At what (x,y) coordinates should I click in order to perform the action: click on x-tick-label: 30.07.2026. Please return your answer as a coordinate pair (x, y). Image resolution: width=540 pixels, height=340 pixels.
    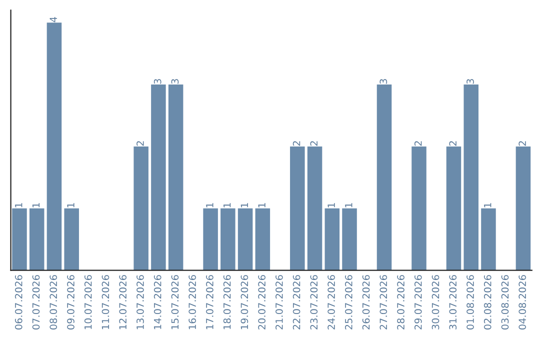
    Looking at the image, I should click on (436, 302).